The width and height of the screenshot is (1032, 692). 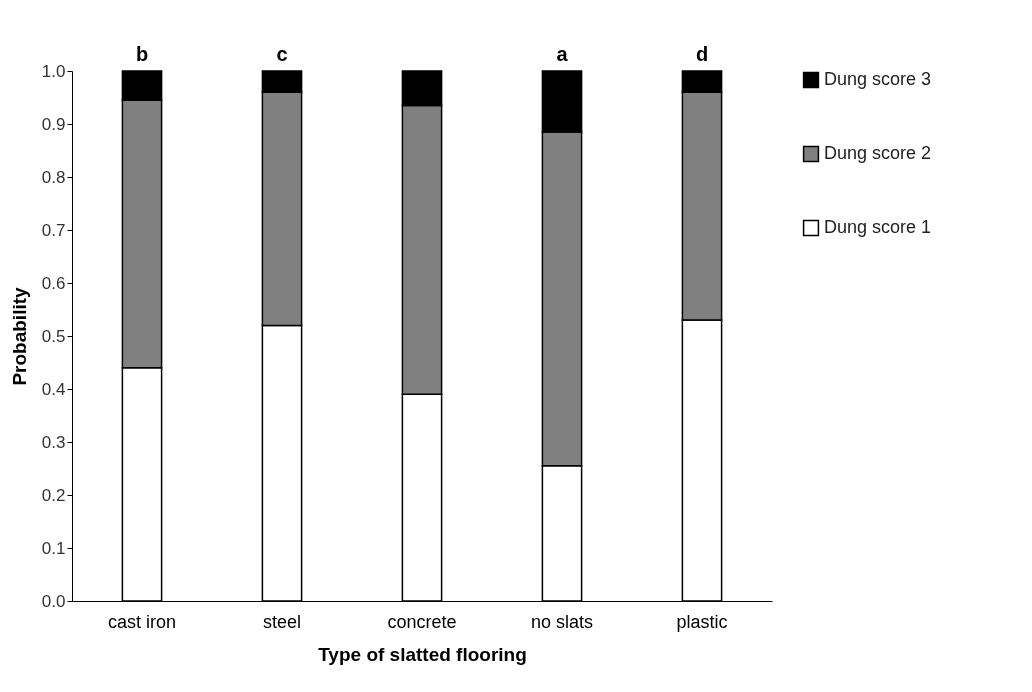 What do you see at coordinates (53, 71) in the screenshot?
I see `y-tick-label: 1.0` at bounding box center [53, 71].